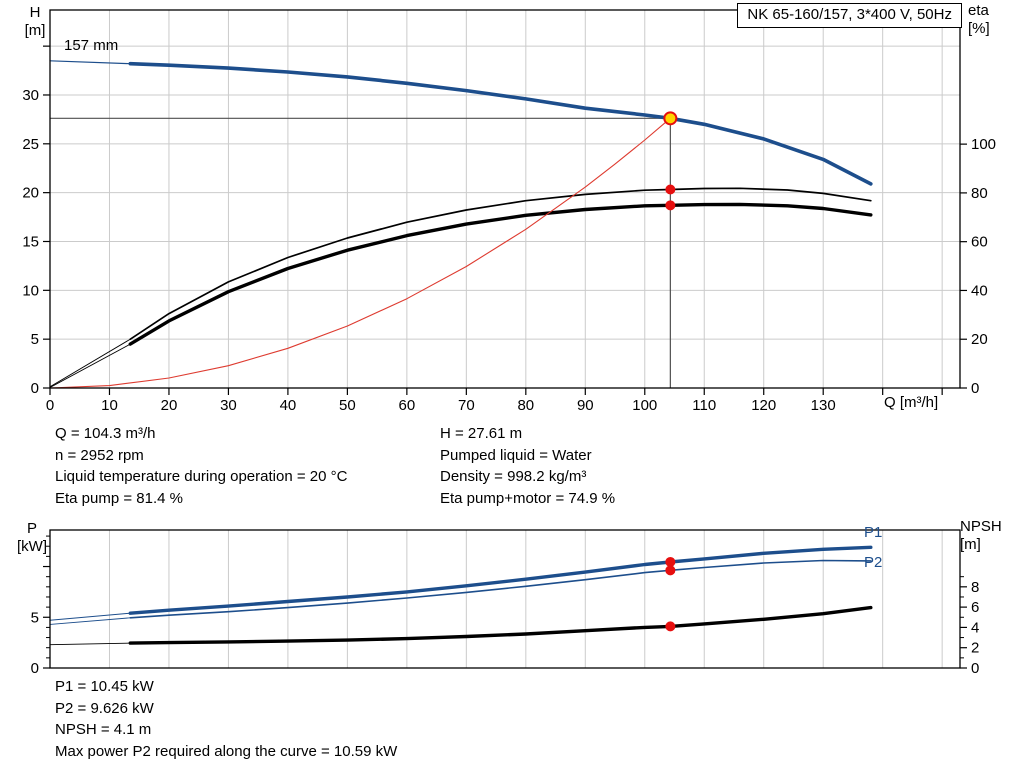 The height and width of the screenshot is (781, 1024). I want to click on tick-label: 70, so click(466, 405).